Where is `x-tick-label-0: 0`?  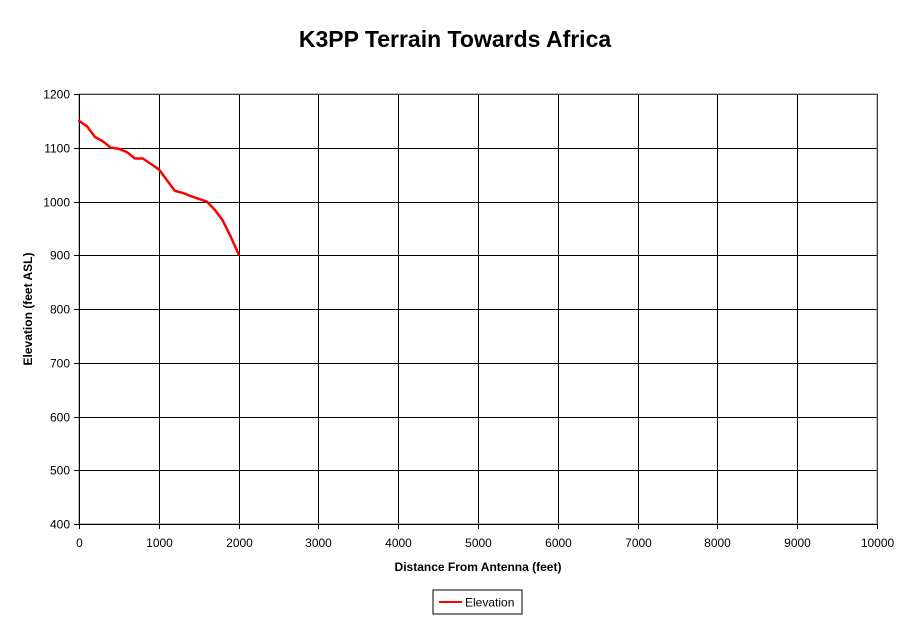
x-tick-label-0: 0 is located at coordinates (79, 543).